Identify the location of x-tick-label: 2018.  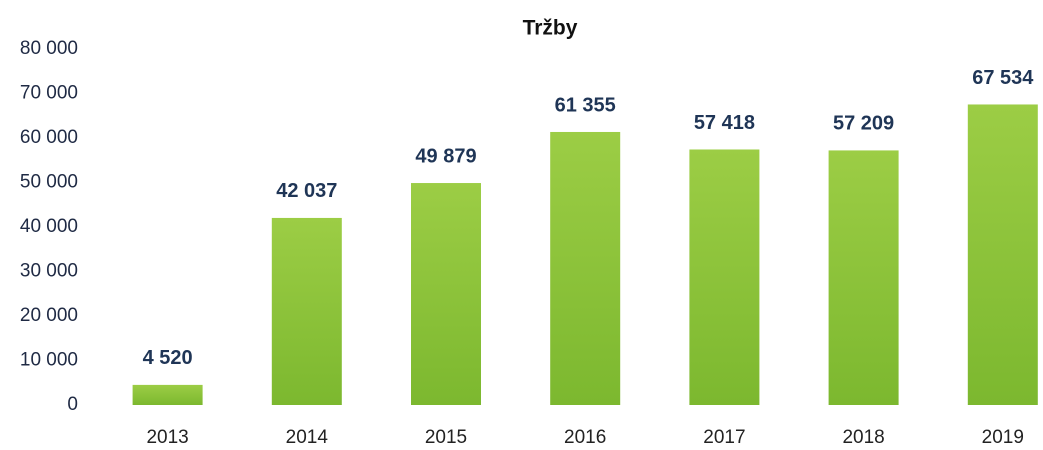
(863, 437).